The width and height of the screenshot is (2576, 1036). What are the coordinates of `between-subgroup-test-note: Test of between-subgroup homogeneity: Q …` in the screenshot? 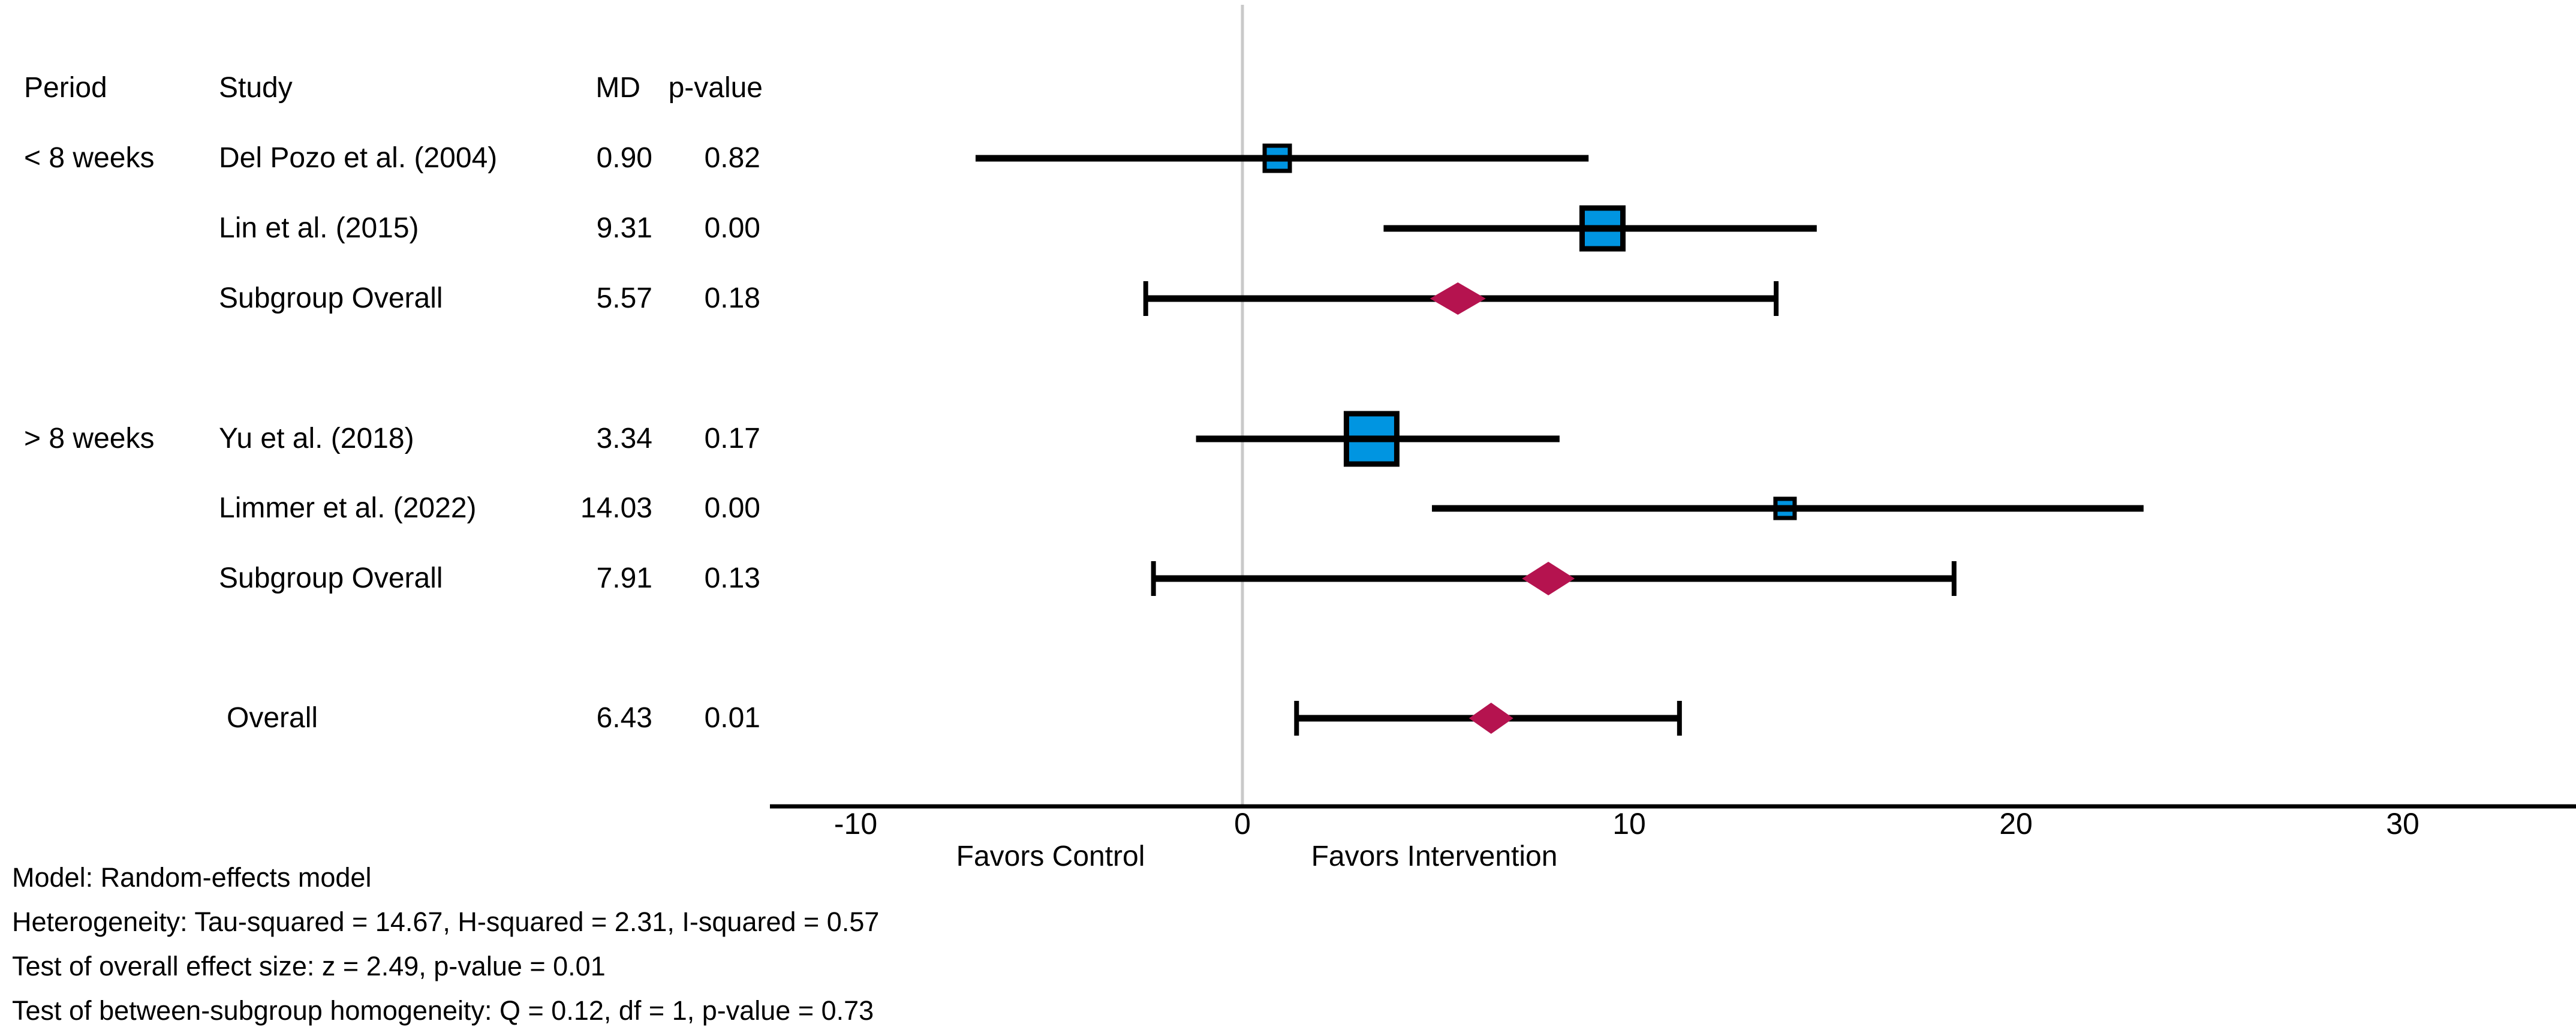 It's located at (443, 1011).